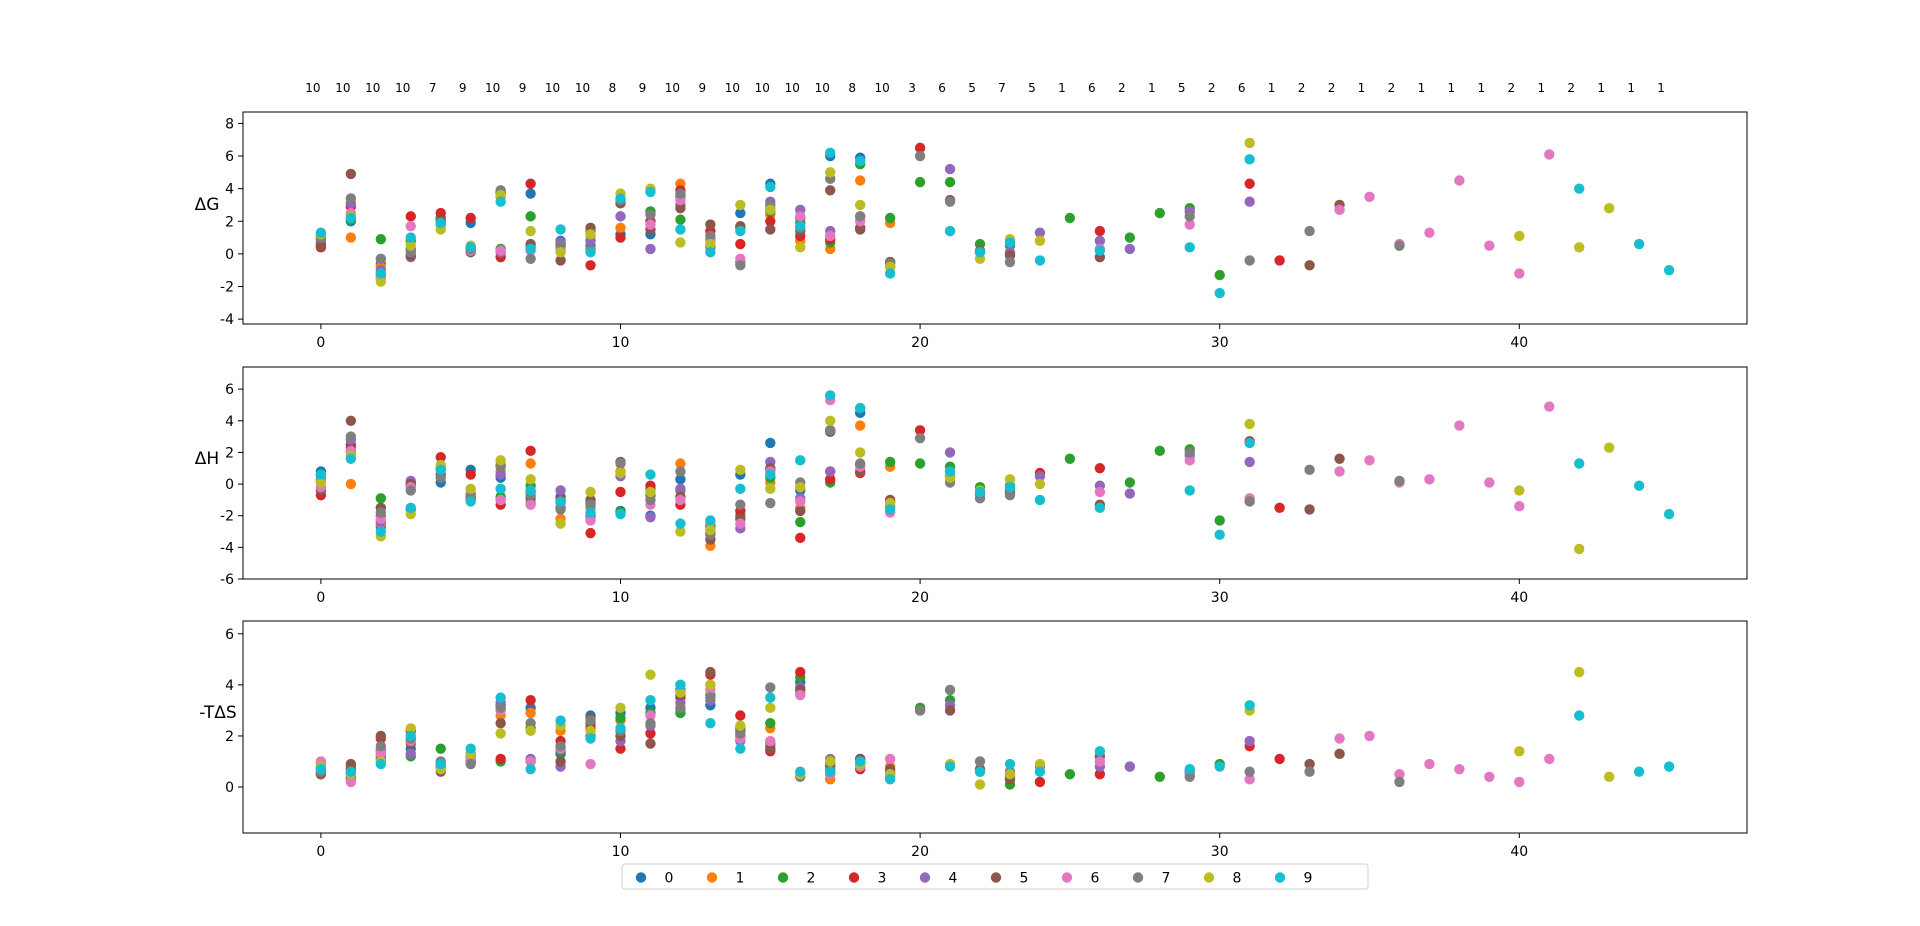  Describe the element at coordinates (523, 88) in the screenshot. I see `sample-count-label: 9` at that location.